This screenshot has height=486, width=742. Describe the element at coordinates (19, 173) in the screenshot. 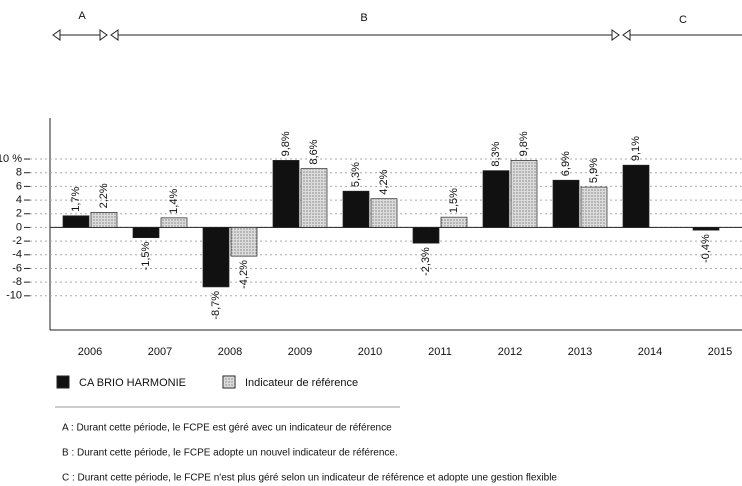

I see `y-tick-label: 8` at that location.